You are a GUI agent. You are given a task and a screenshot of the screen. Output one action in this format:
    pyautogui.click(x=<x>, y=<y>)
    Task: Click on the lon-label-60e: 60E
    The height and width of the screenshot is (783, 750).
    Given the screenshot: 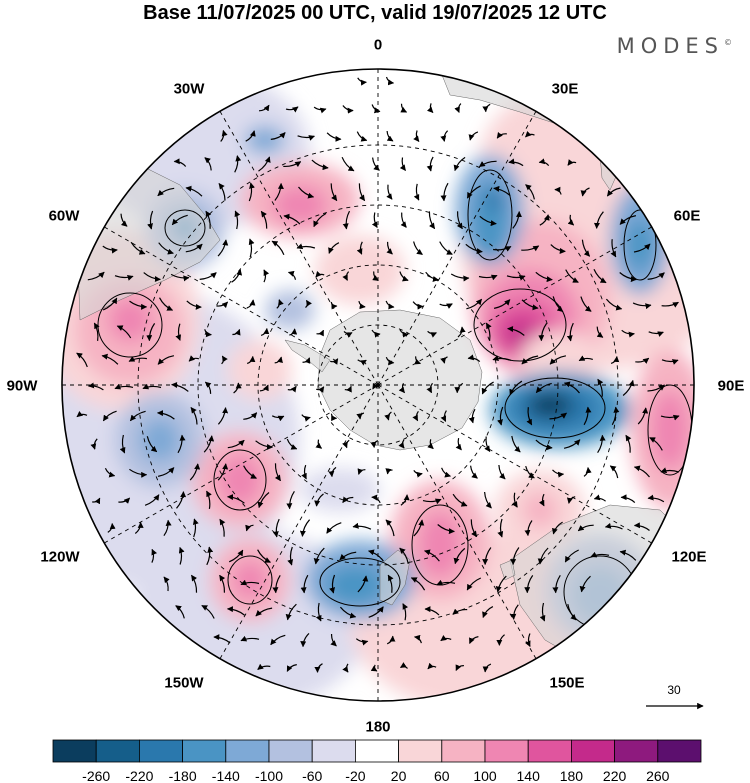 What is the action you would take?
    pyautogui.click(x=687, y=216)
    